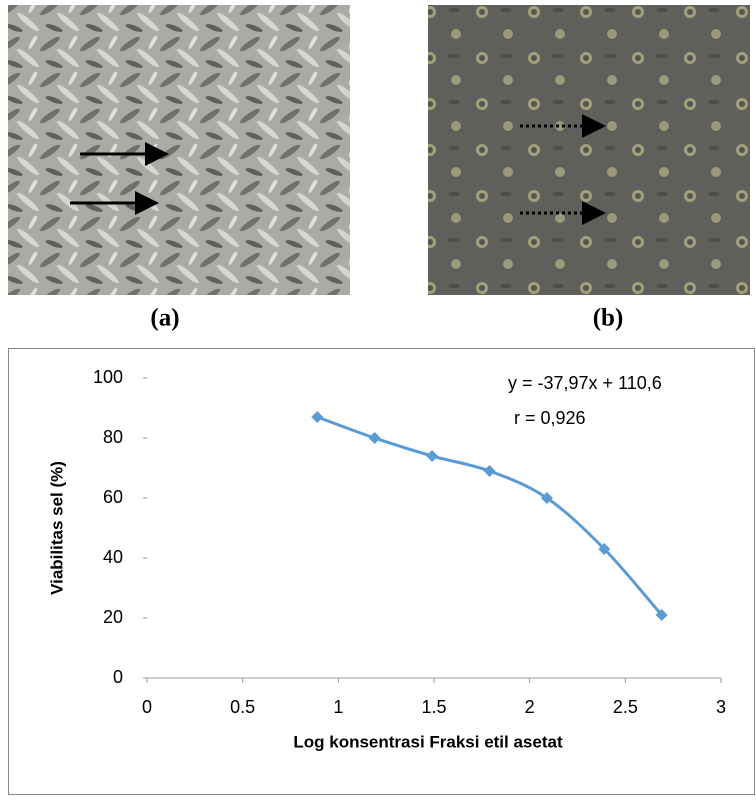 The width and height of the screenshot is (756, 800). What do you see at coordinates (550, 418) in the screenshot?
I see `annotation: r = 0,926` at bounding box center [550, 418].